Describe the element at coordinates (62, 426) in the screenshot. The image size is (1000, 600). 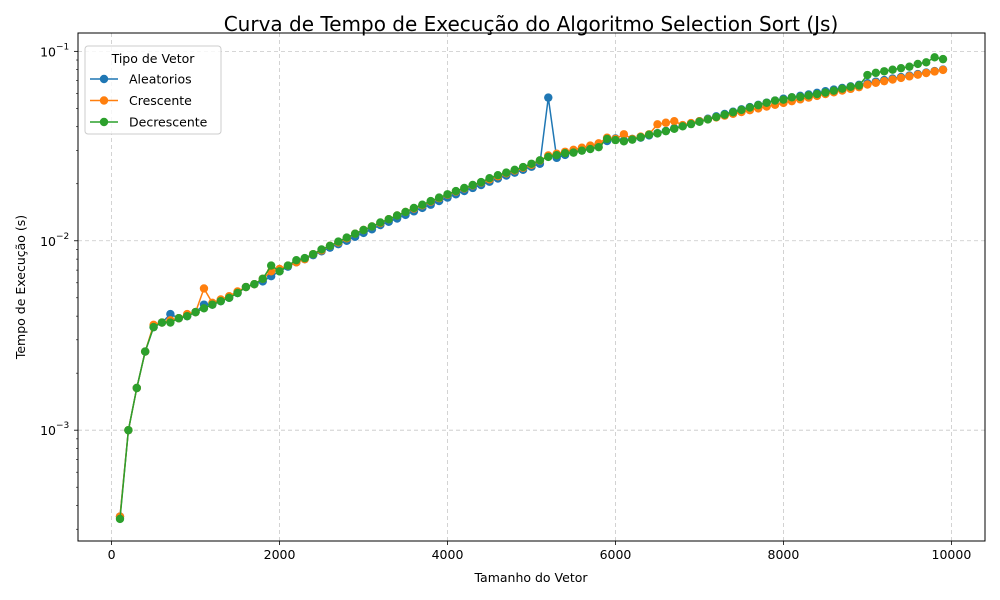
I see `y-tick-exponent: −3` at that location.